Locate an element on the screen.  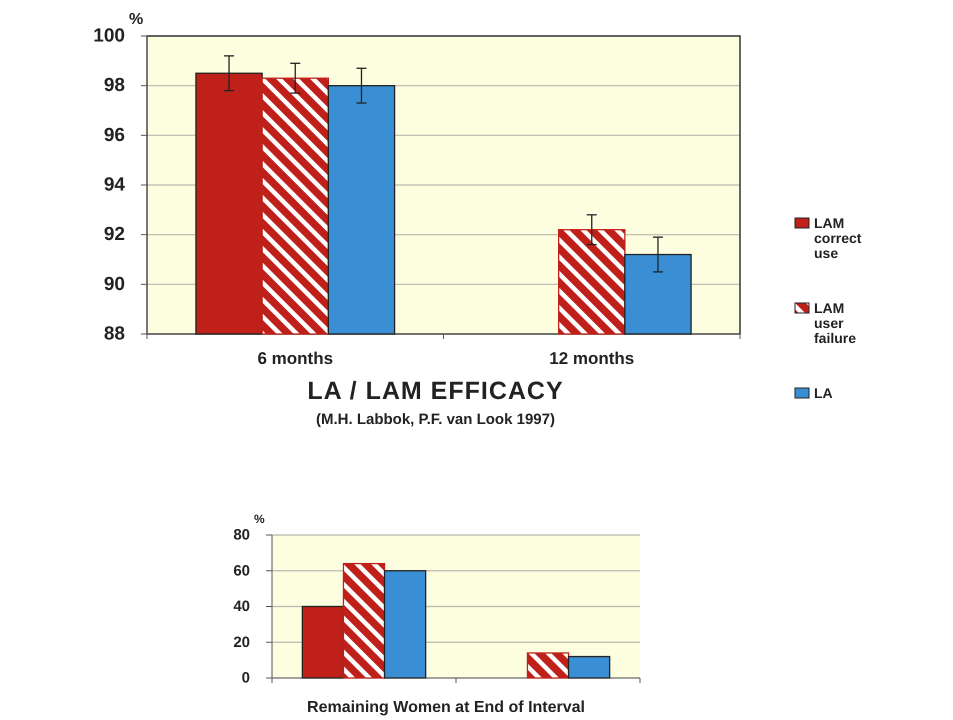
y-tick-label: 80 is located at coordinates (241, 535).